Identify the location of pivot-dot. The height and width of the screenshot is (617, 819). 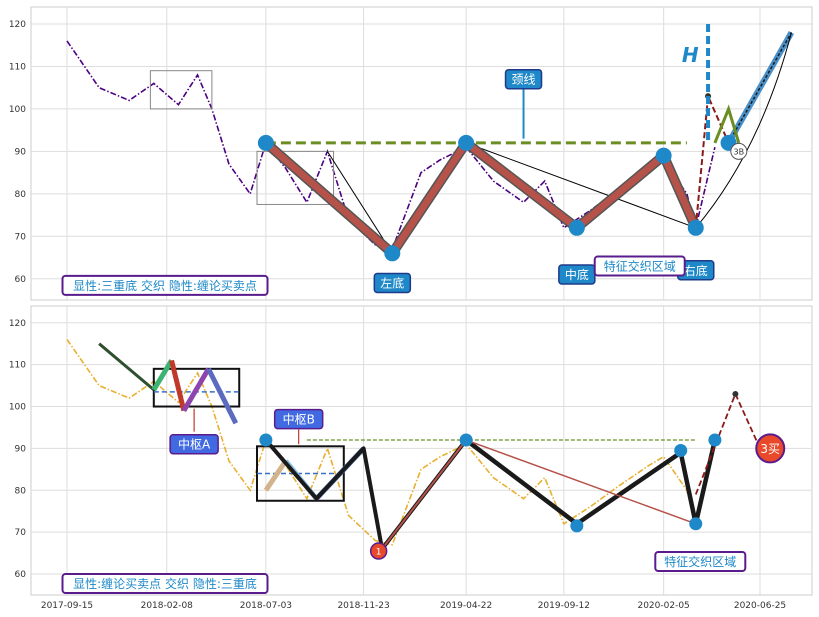
(735, 393).